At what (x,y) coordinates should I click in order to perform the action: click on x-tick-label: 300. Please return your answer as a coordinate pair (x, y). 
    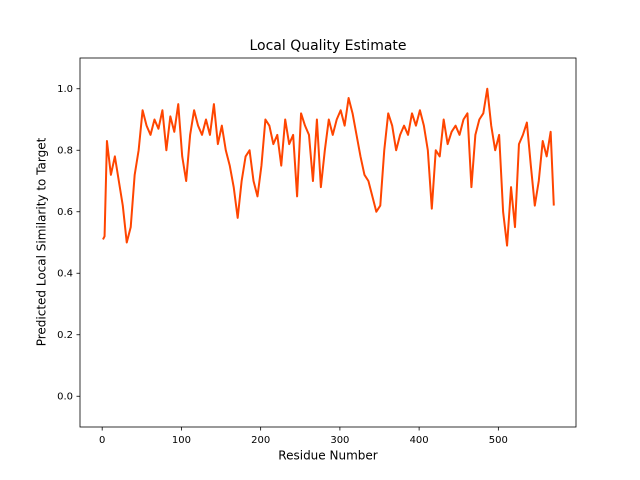
    Looking at the image, I should click on (339, 440).